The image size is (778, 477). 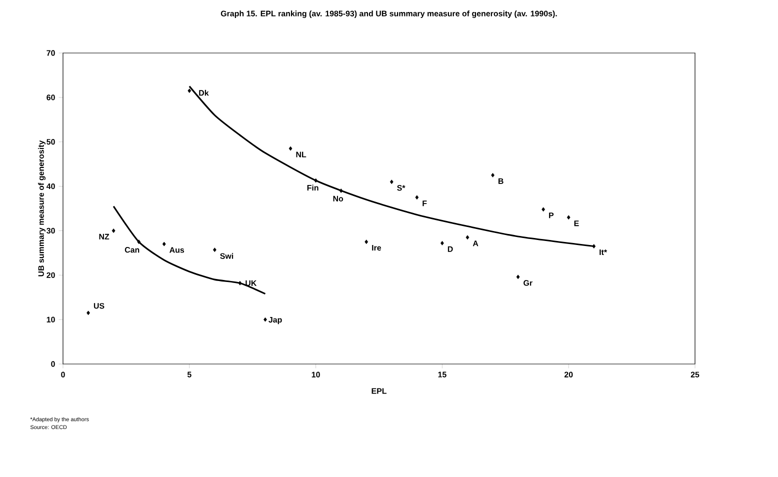 What do you see at coordinates (189, 250) in the screenshot?
I see `line-series` at bounding box center [189, 250].